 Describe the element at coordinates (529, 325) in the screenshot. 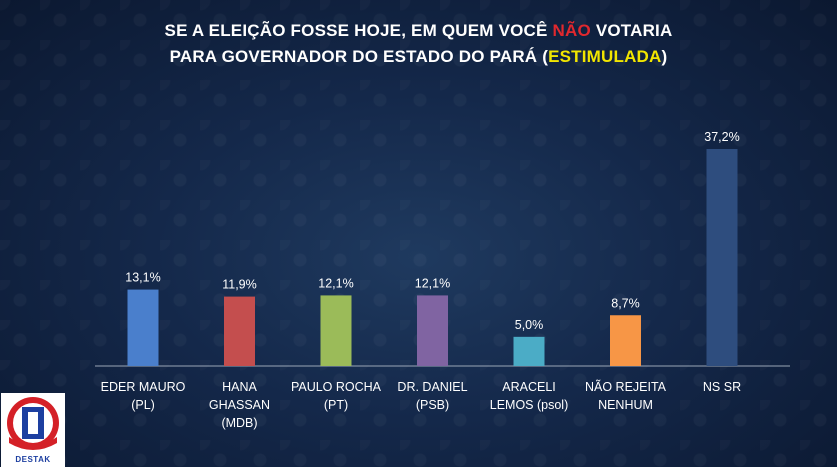

I see `bar-value-label-4: 5,0%` at that location.